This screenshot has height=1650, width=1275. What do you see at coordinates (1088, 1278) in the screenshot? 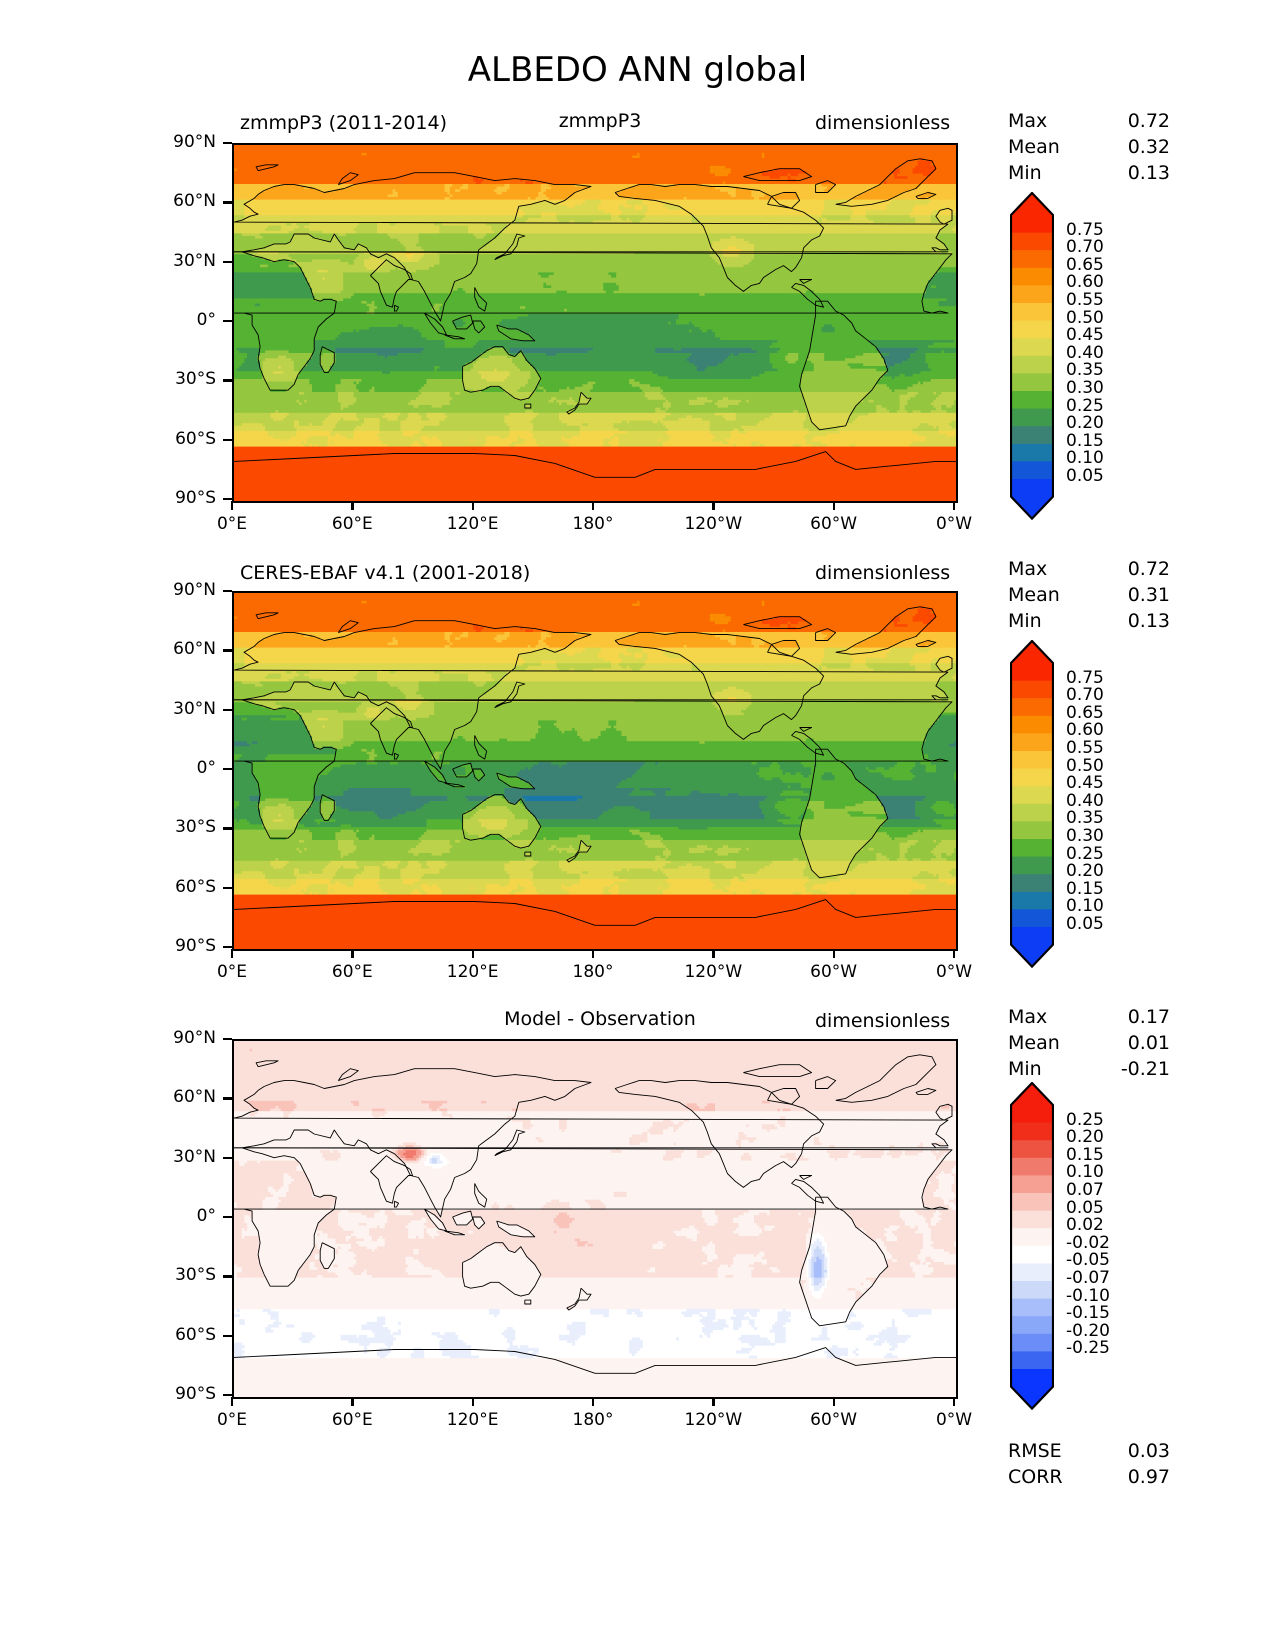
I see `colorbar-tick-label: -0.07` at bounding box center [1088, 1278].